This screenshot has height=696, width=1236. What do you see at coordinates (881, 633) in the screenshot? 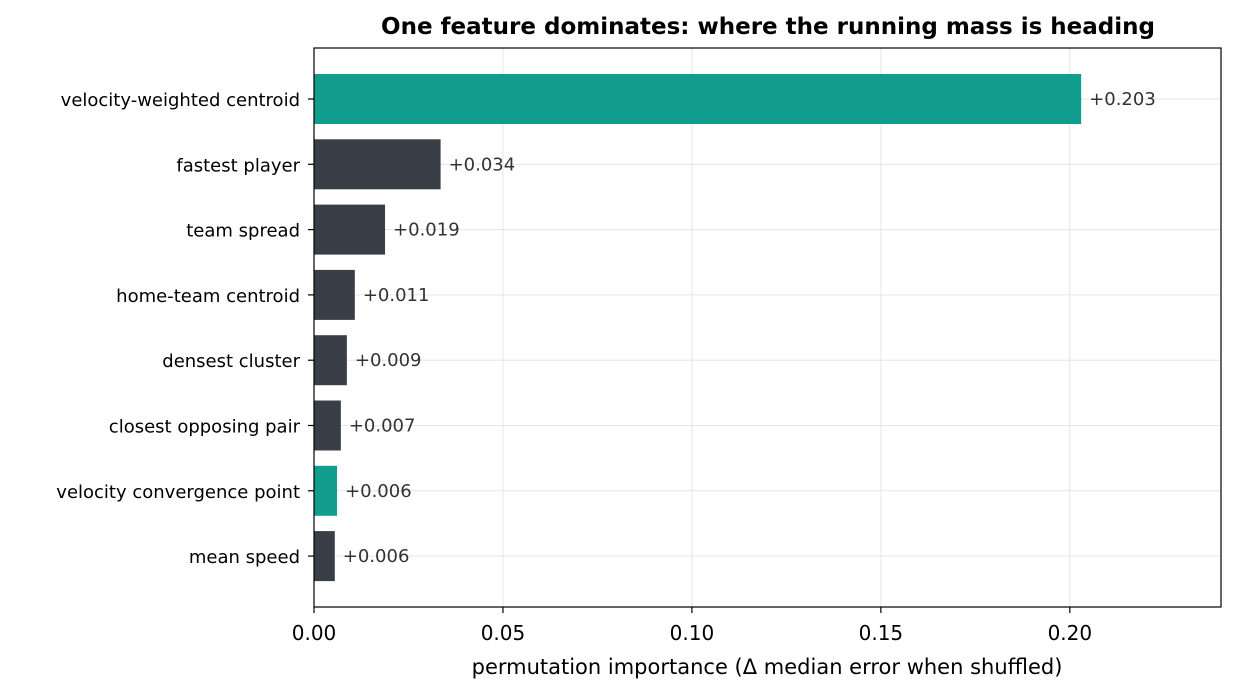
I see `x-tick-label: 0.15` at bounding box center [881, 633].